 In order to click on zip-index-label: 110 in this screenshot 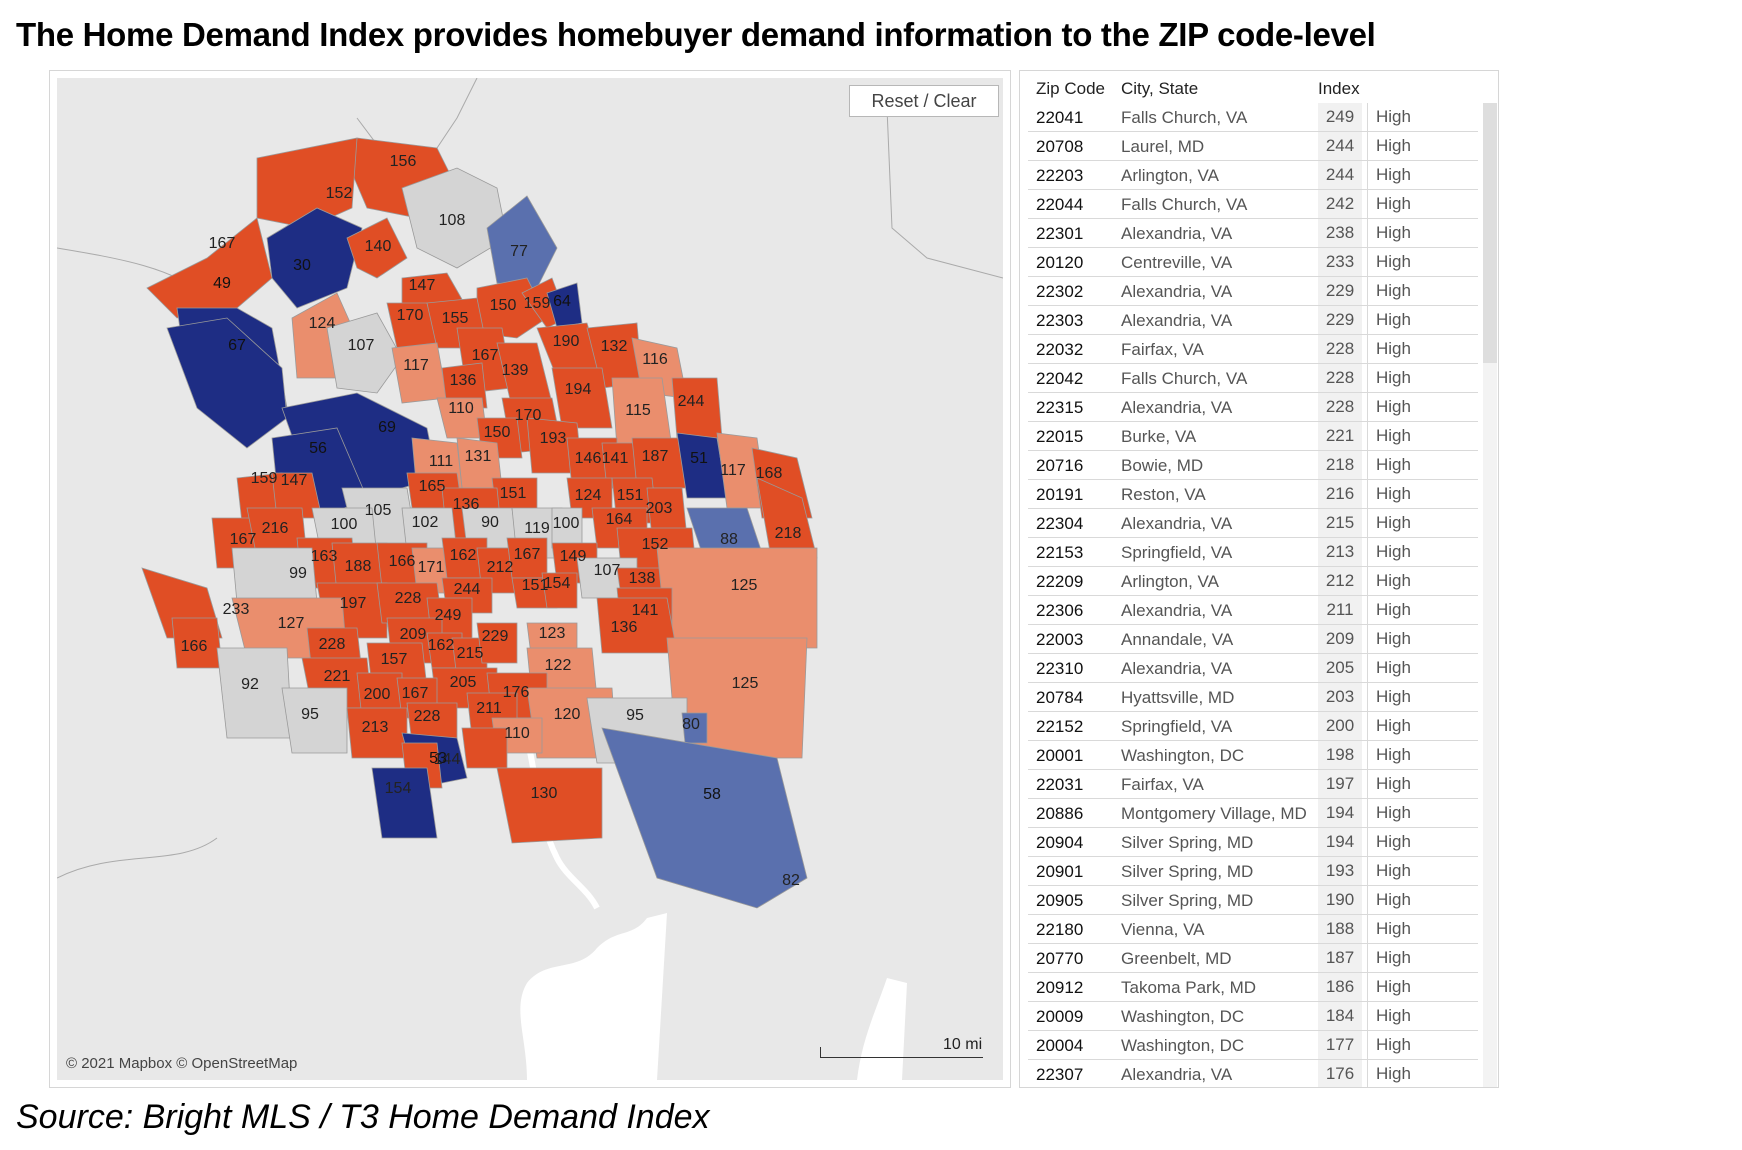, I will do `click(461, 408)`.